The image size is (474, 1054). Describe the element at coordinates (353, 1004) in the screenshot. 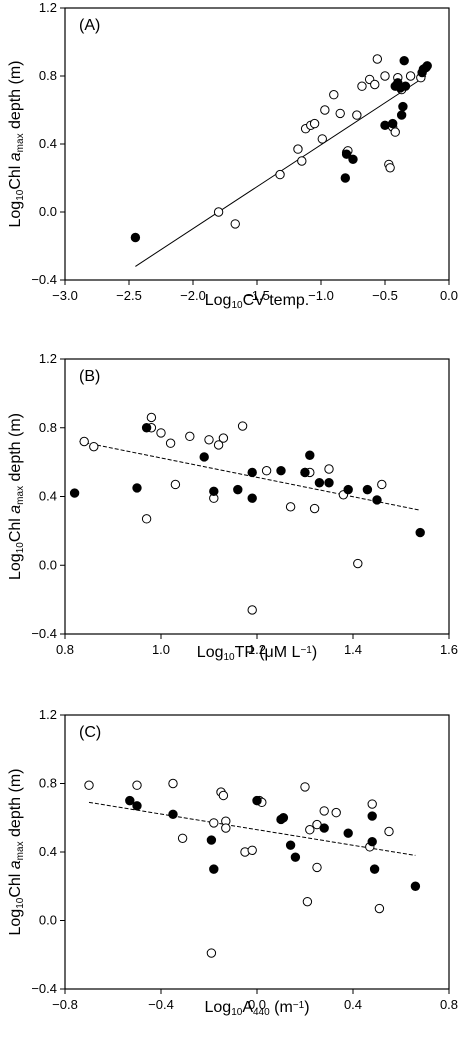

I see `x-tick-label: 0.4` at that location.